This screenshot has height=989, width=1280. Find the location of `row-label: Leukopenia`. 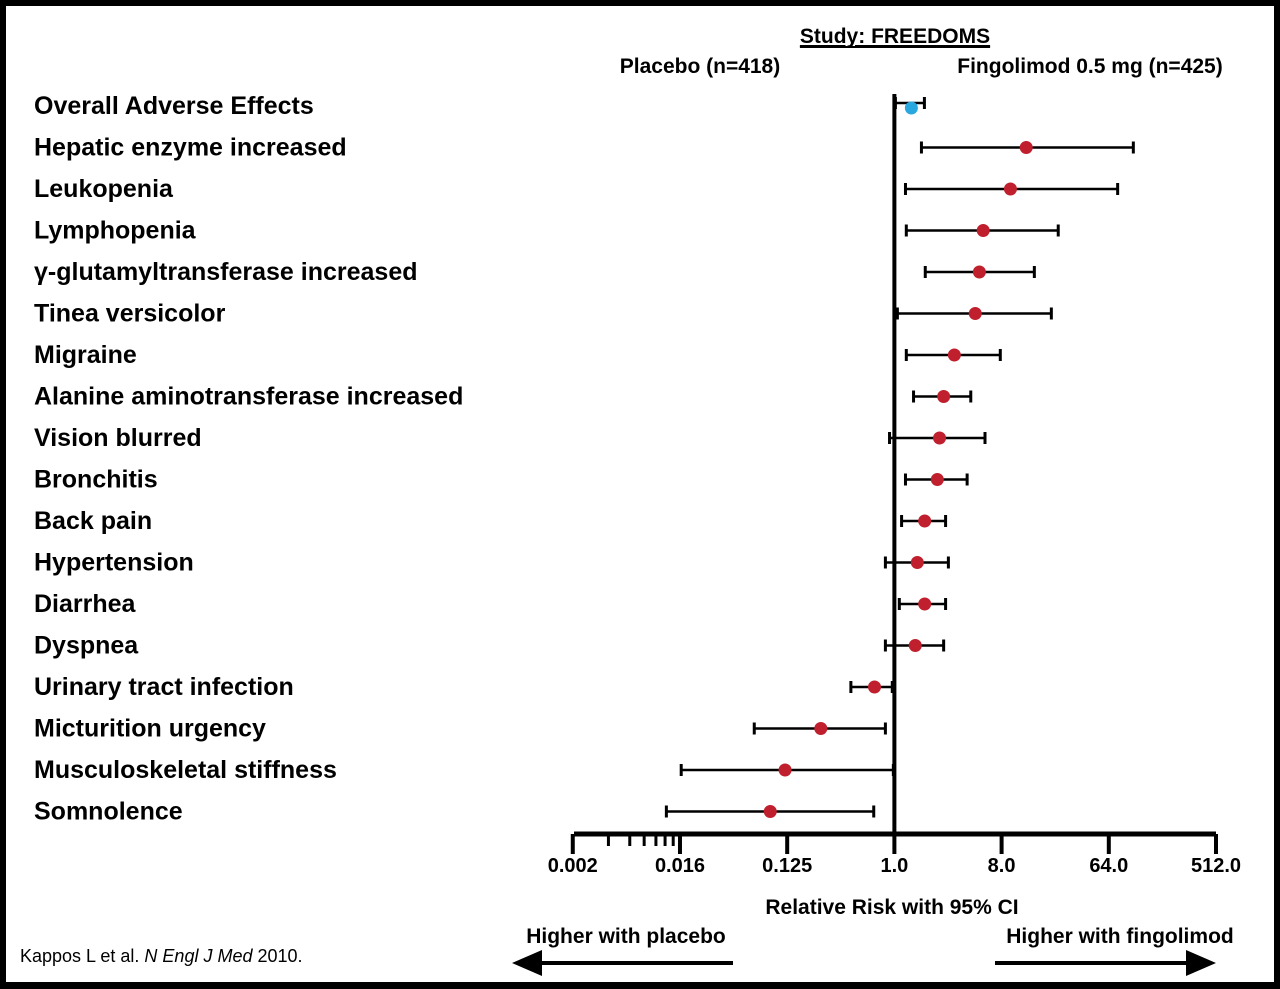

row-label: Leukopenia is located at coordinates (104, 189).